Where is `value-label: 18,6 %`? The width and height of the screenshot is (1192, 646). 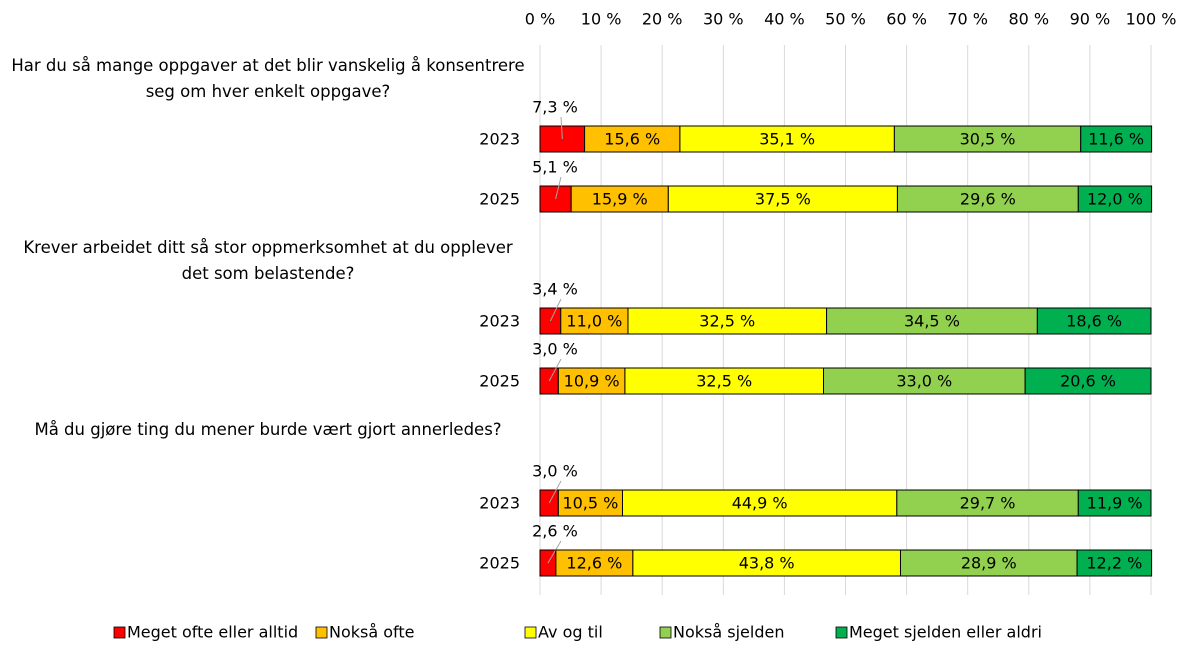
value-label: 18,6 % is located at coordinates (1094, 321).